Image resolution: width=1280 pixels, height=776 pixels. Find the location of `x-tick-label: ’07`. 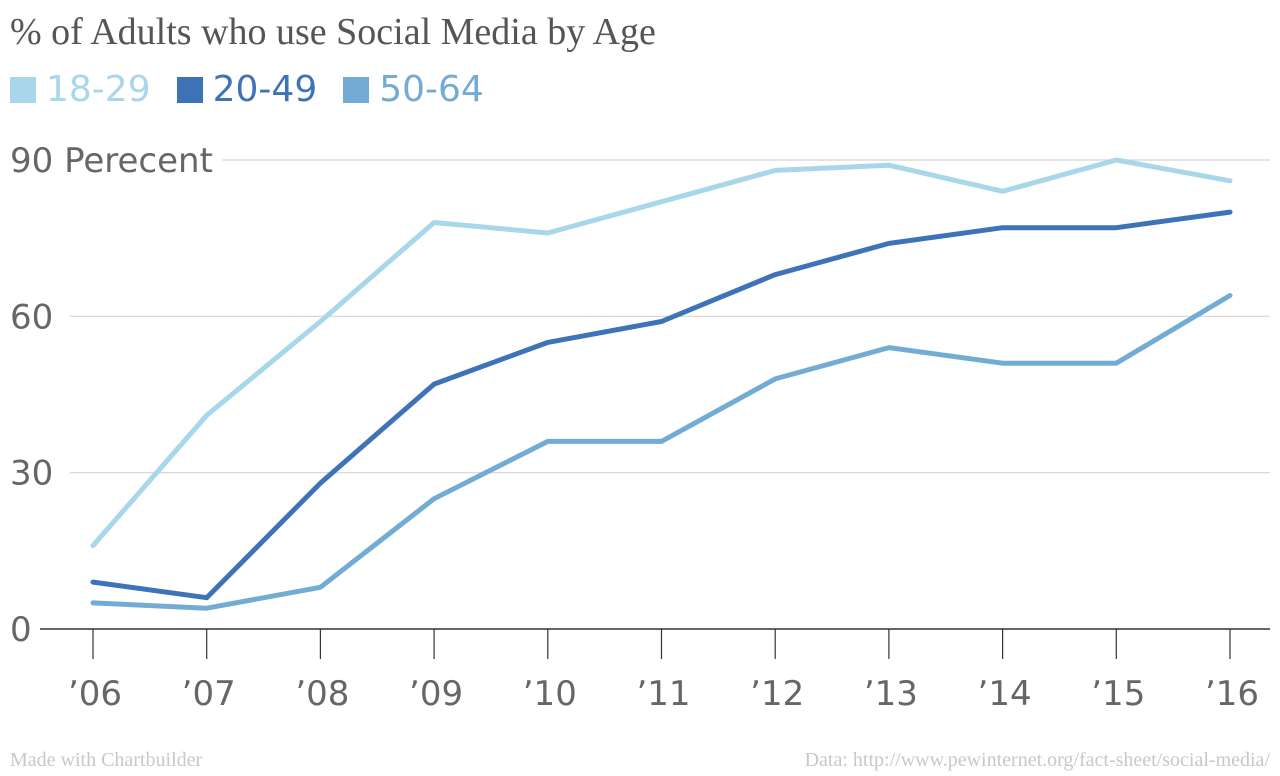

x-tick-label: ’07 is located at coordinates (209, 694).